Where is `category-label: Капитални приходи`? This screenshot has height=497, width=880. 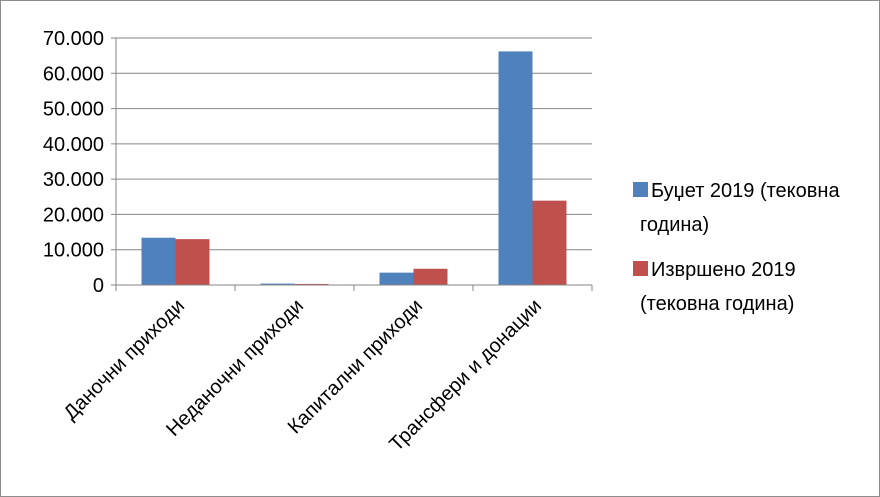 category-label: Капитални приходи is located at coordinates (355, 366).